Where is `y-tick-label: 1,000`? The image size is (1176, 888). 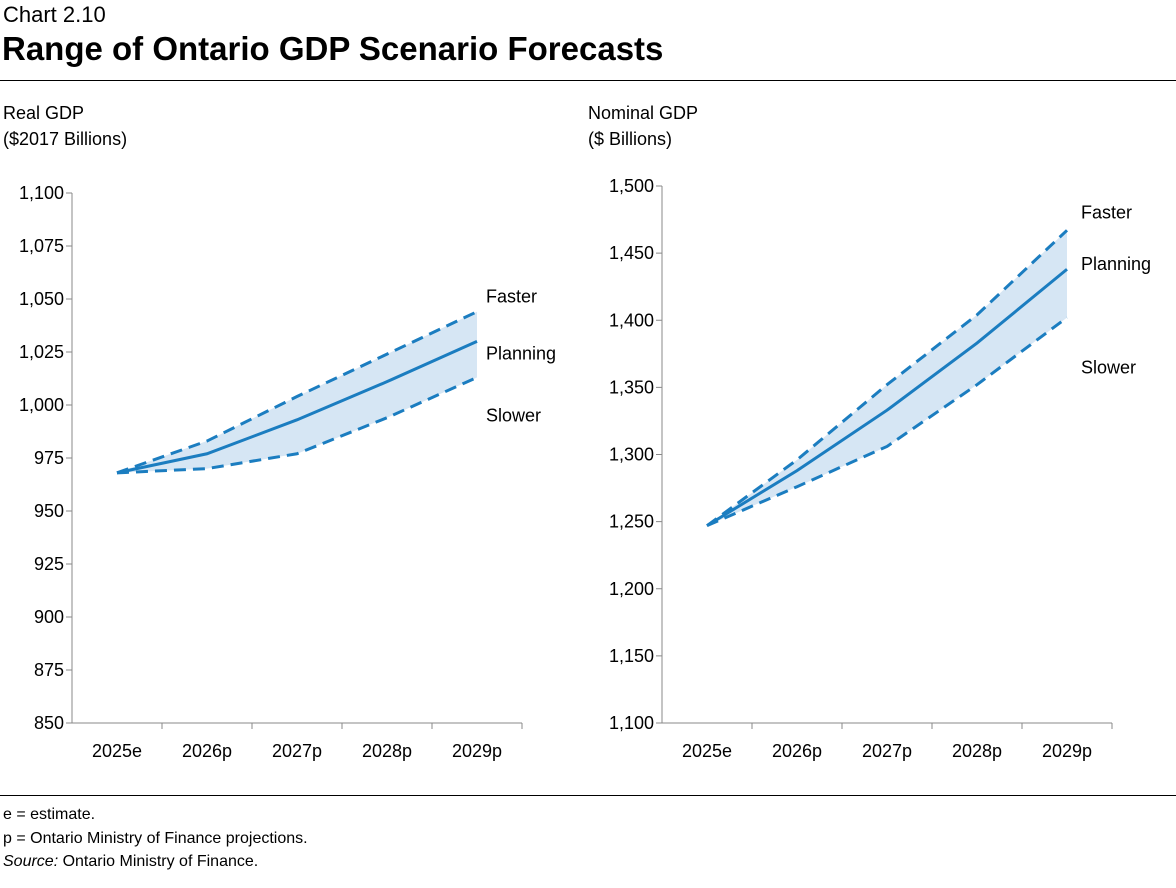 y-tick-label: 1,000 is located at coordinates (41, 405).